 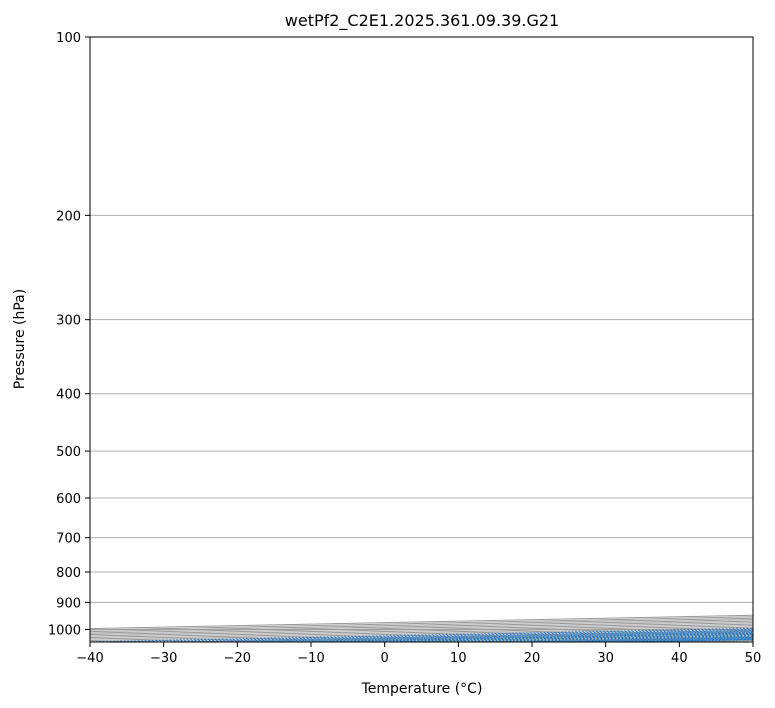 What do you see at coordinates (69, 334) in the screenshot?
I see `y-axis: 100 200 300 400 500 600 700 800 900 1000` at bounding box center [69, 334].